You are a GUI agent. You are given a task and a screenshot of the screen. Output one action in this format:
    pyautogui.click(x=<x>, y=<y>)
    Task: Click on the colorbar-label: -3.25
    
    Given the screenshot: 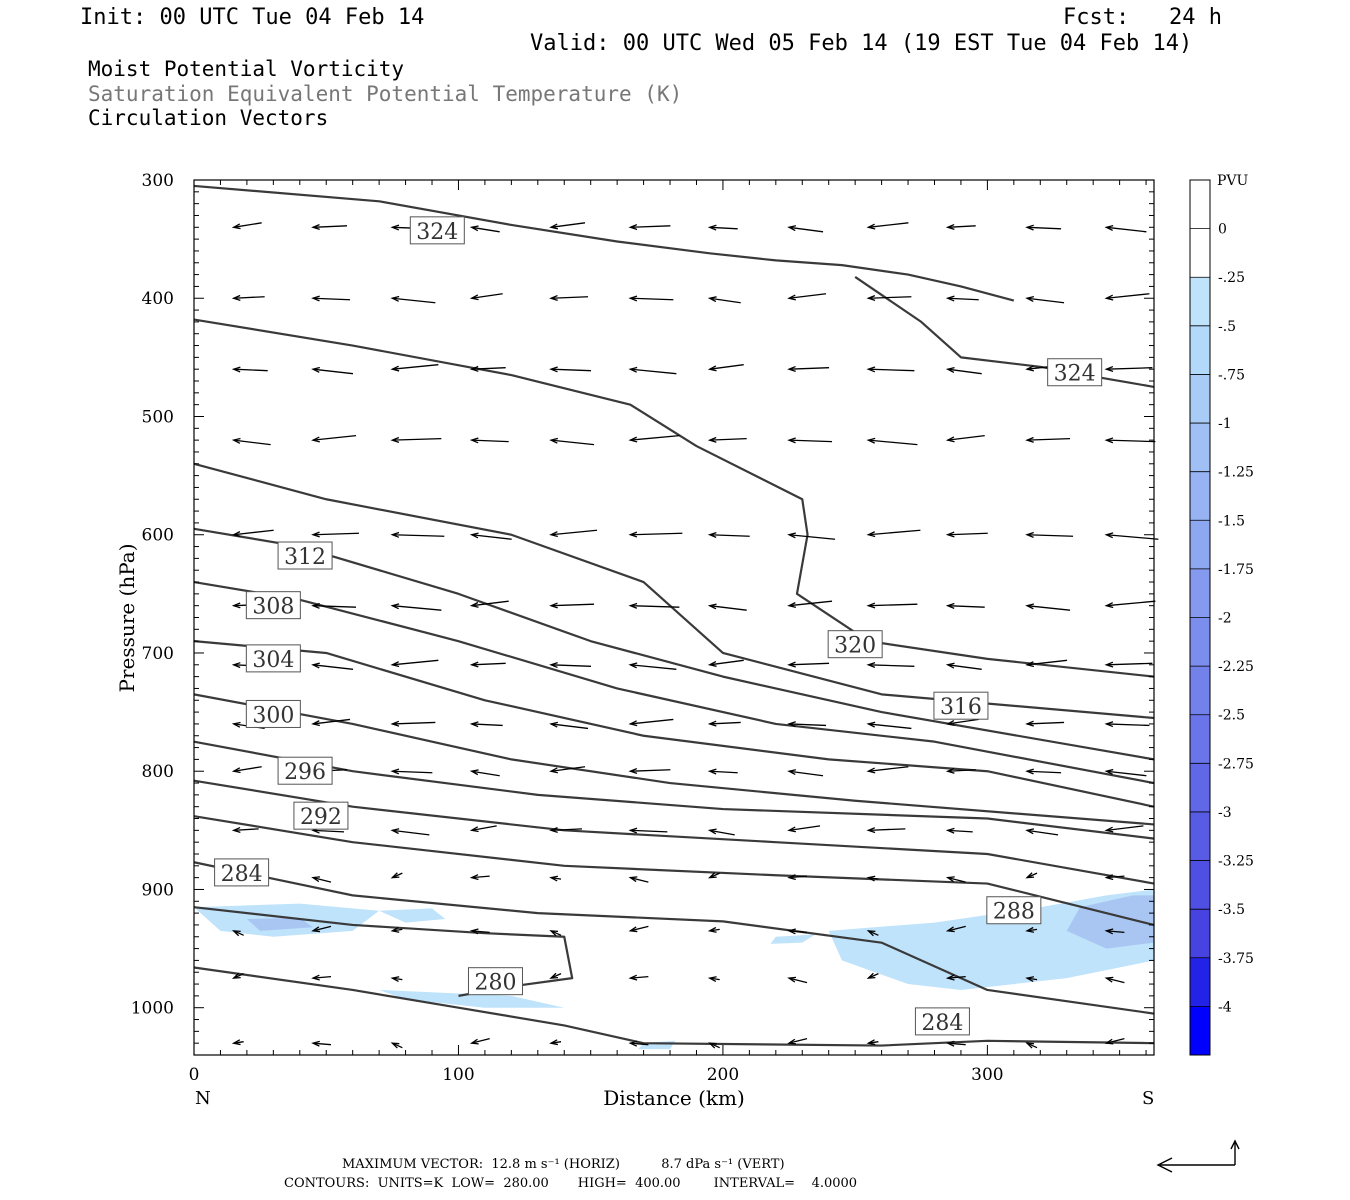 What is the action you would take?
    pyautogui.click(x=1236, y=862)
    